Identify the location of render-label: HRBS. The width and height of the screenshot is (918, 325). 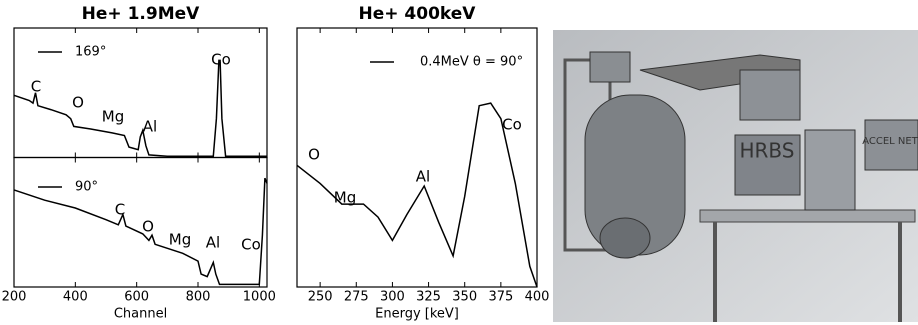
(767, 151).